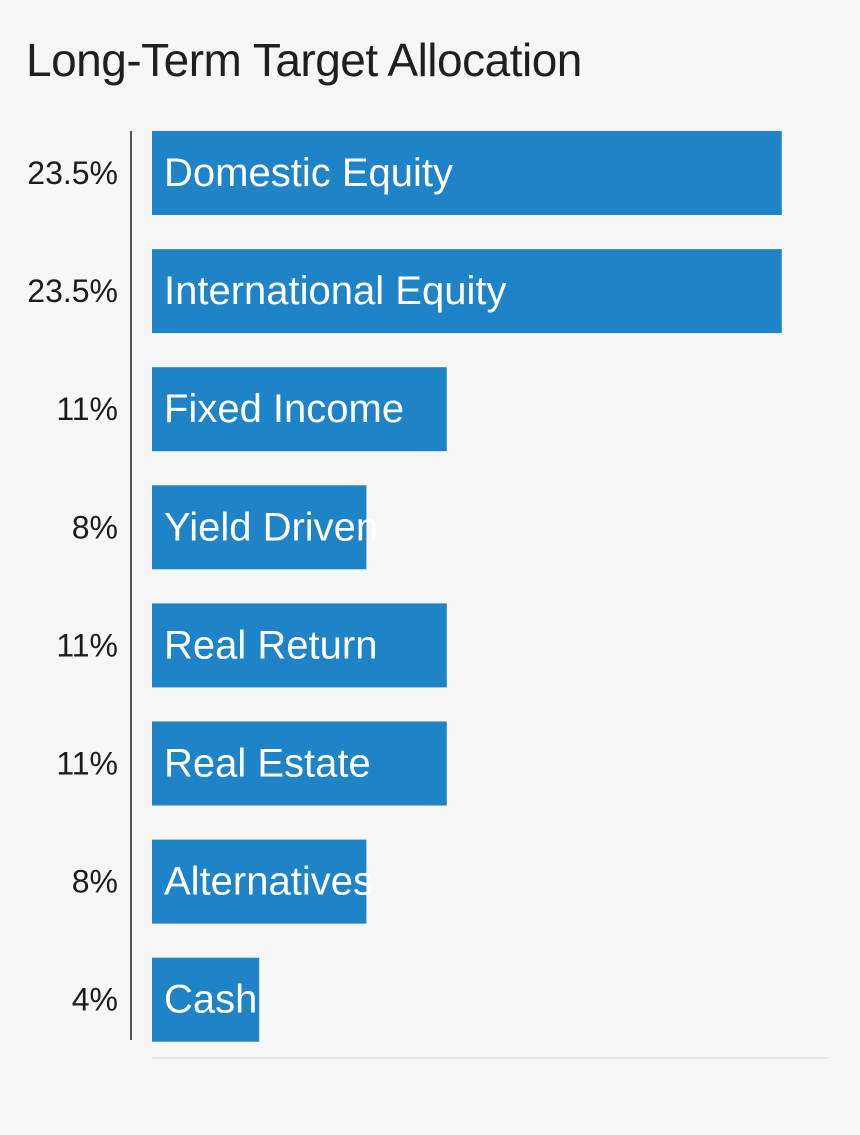 Image resolution: width=860 pixels, height=1135 pixels. Describe the element at coordinates (72, 173) in the screenshot. I see `value-label-domestic-equity: 23.5%` at that location.